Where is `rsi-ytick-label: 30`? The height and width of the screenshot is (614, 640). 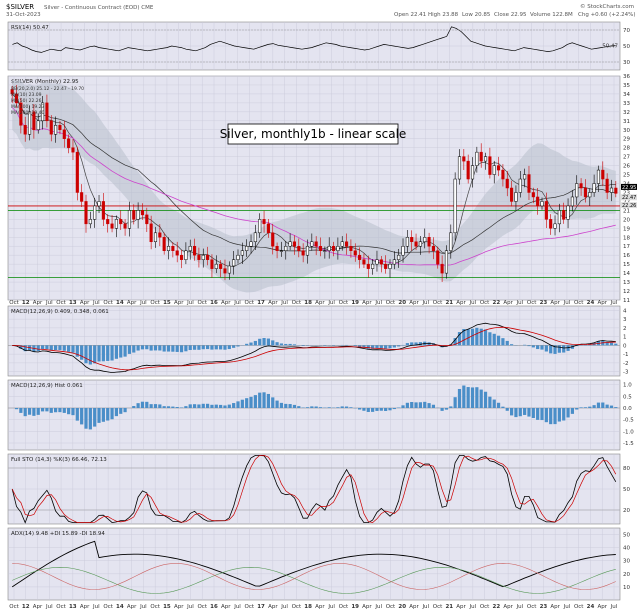 rsi-ytick-label: 30 is located at coordinates (626, 63).